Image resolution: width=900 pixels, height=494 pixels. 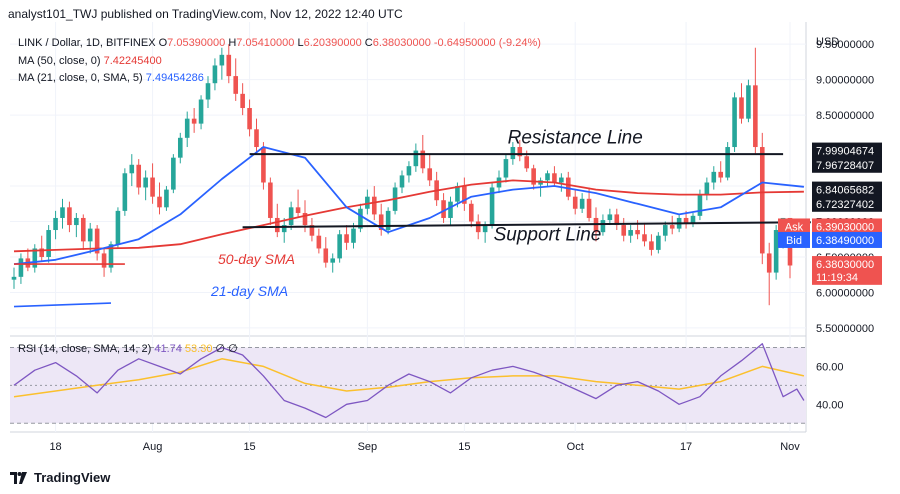 What do you see at coordinates (369, 43) in the screenshot?
I see `legend-part: C` at bounding box center [369, 43].